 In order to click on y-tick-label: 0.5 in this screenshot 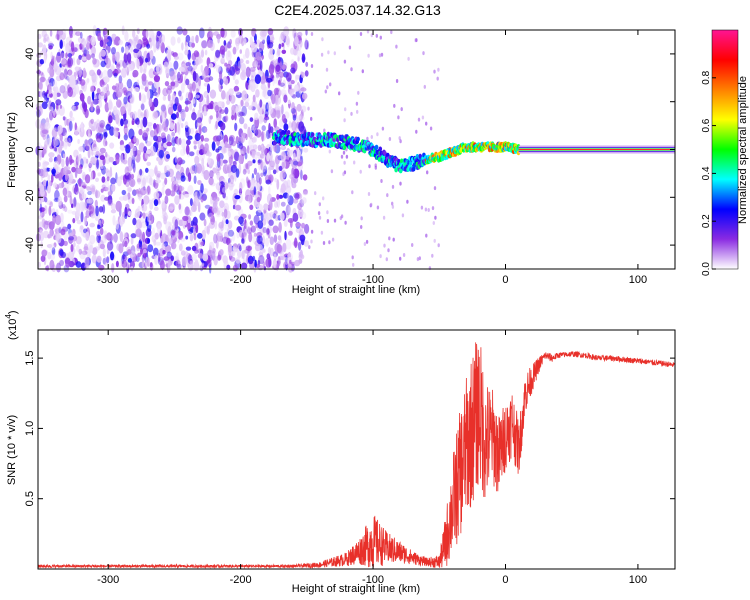, I will do `click(30, 498)`.